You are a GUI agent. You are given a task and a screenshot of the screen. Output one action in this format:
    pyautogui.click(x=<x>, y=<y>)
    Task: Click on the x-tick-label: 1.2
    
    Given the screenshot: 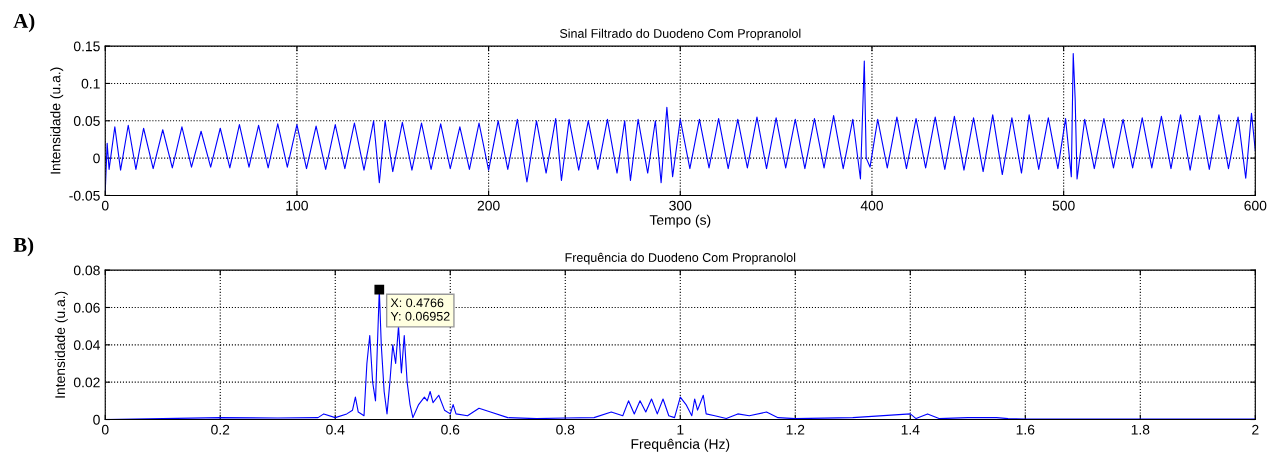 What is the action you would take?
    pyautogui.click(x=795, y=429)
    